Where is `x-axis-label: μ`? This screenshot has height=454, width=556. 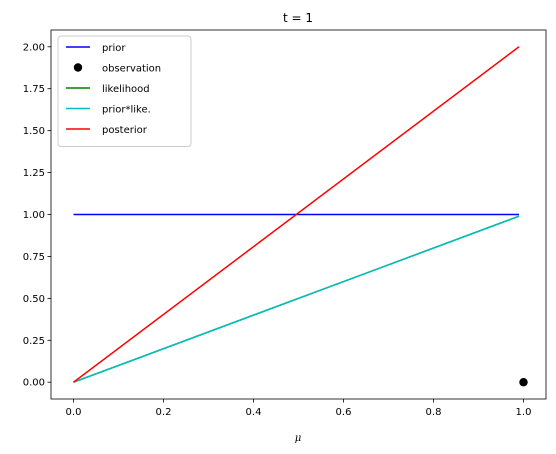 x-axis-label: μ is located at coordinates (298, 438).